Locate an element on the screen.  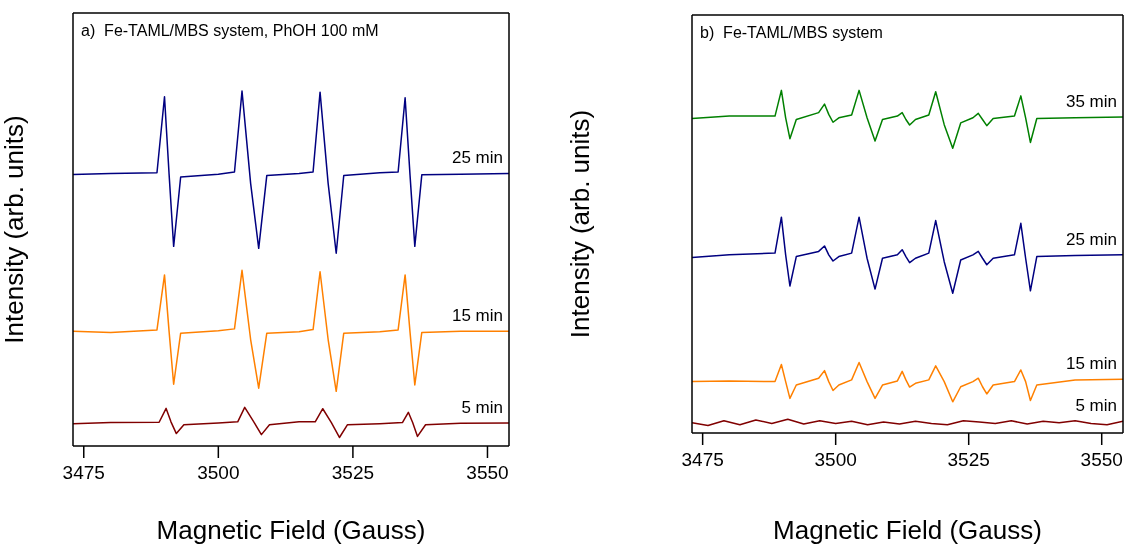
chart-title: a) Fe-TAML/MBS system, PhOH 100 mM is located at coordinates (230, 31).